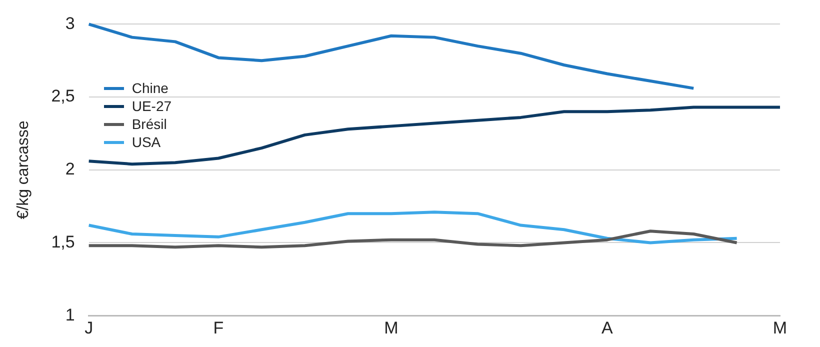 The height and width of the screenshot is (347, 820). Describe the element at coordinates (152, 106) in the screenshot. I see `legend-label: UE-27` at that location.